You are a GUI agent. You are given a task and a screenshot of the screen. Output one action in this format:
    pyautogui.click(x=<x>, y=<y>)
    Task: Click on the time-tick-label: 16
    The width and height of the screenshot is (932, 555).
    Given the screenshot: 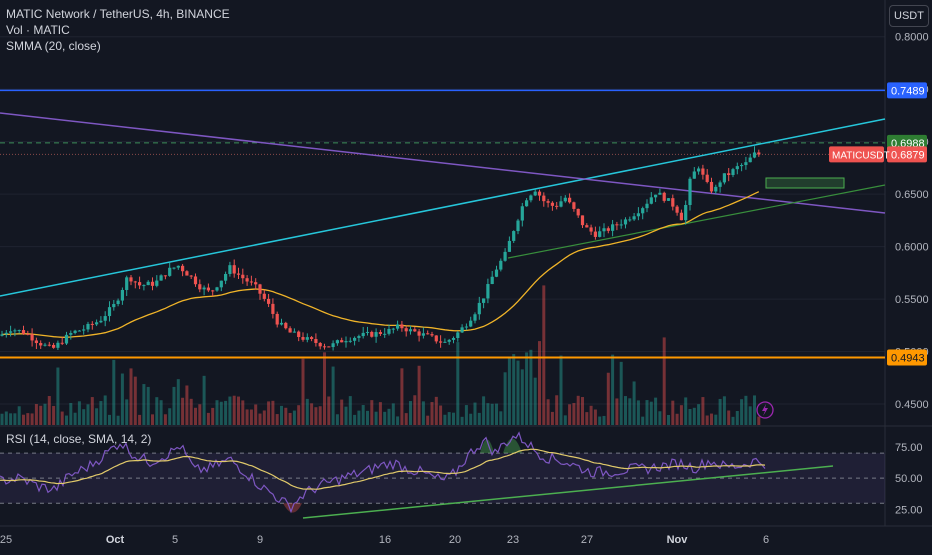 What is the action you would take?
    pyautogui.click(x=385, y=540)
    